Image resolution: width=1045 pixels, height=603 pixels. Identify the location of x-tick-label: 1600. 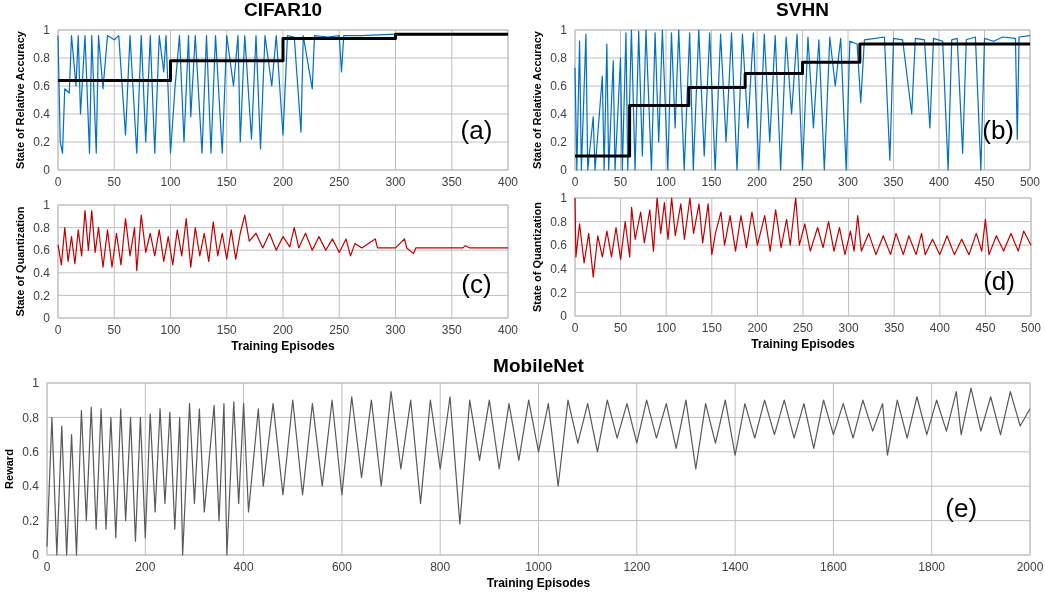
(834, 567).